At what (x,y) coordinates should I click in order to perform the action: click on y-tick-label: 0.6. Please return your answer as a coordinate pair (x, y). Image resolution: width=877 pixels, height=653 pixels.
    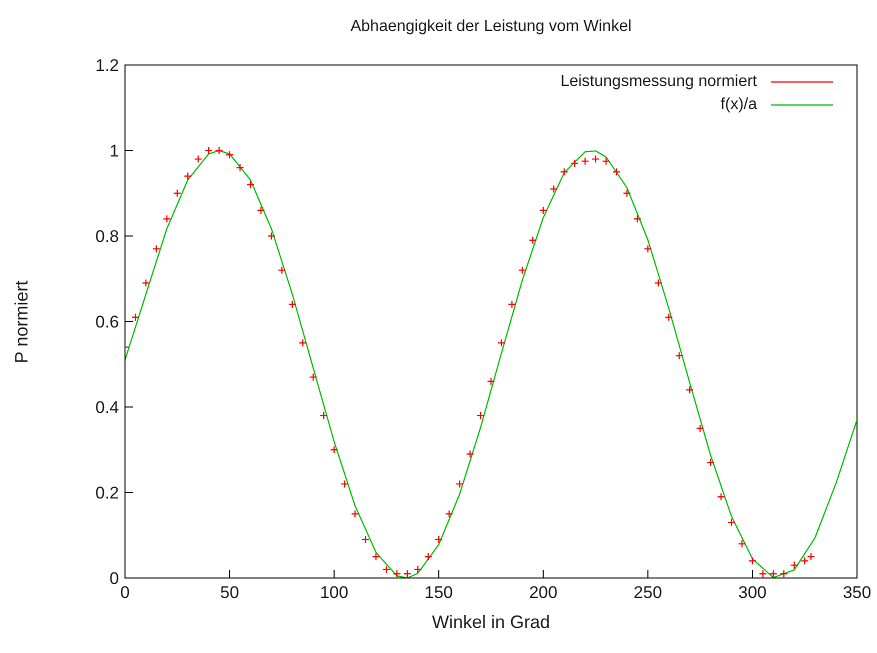
    Looking at the image, I should click on (107, 322).